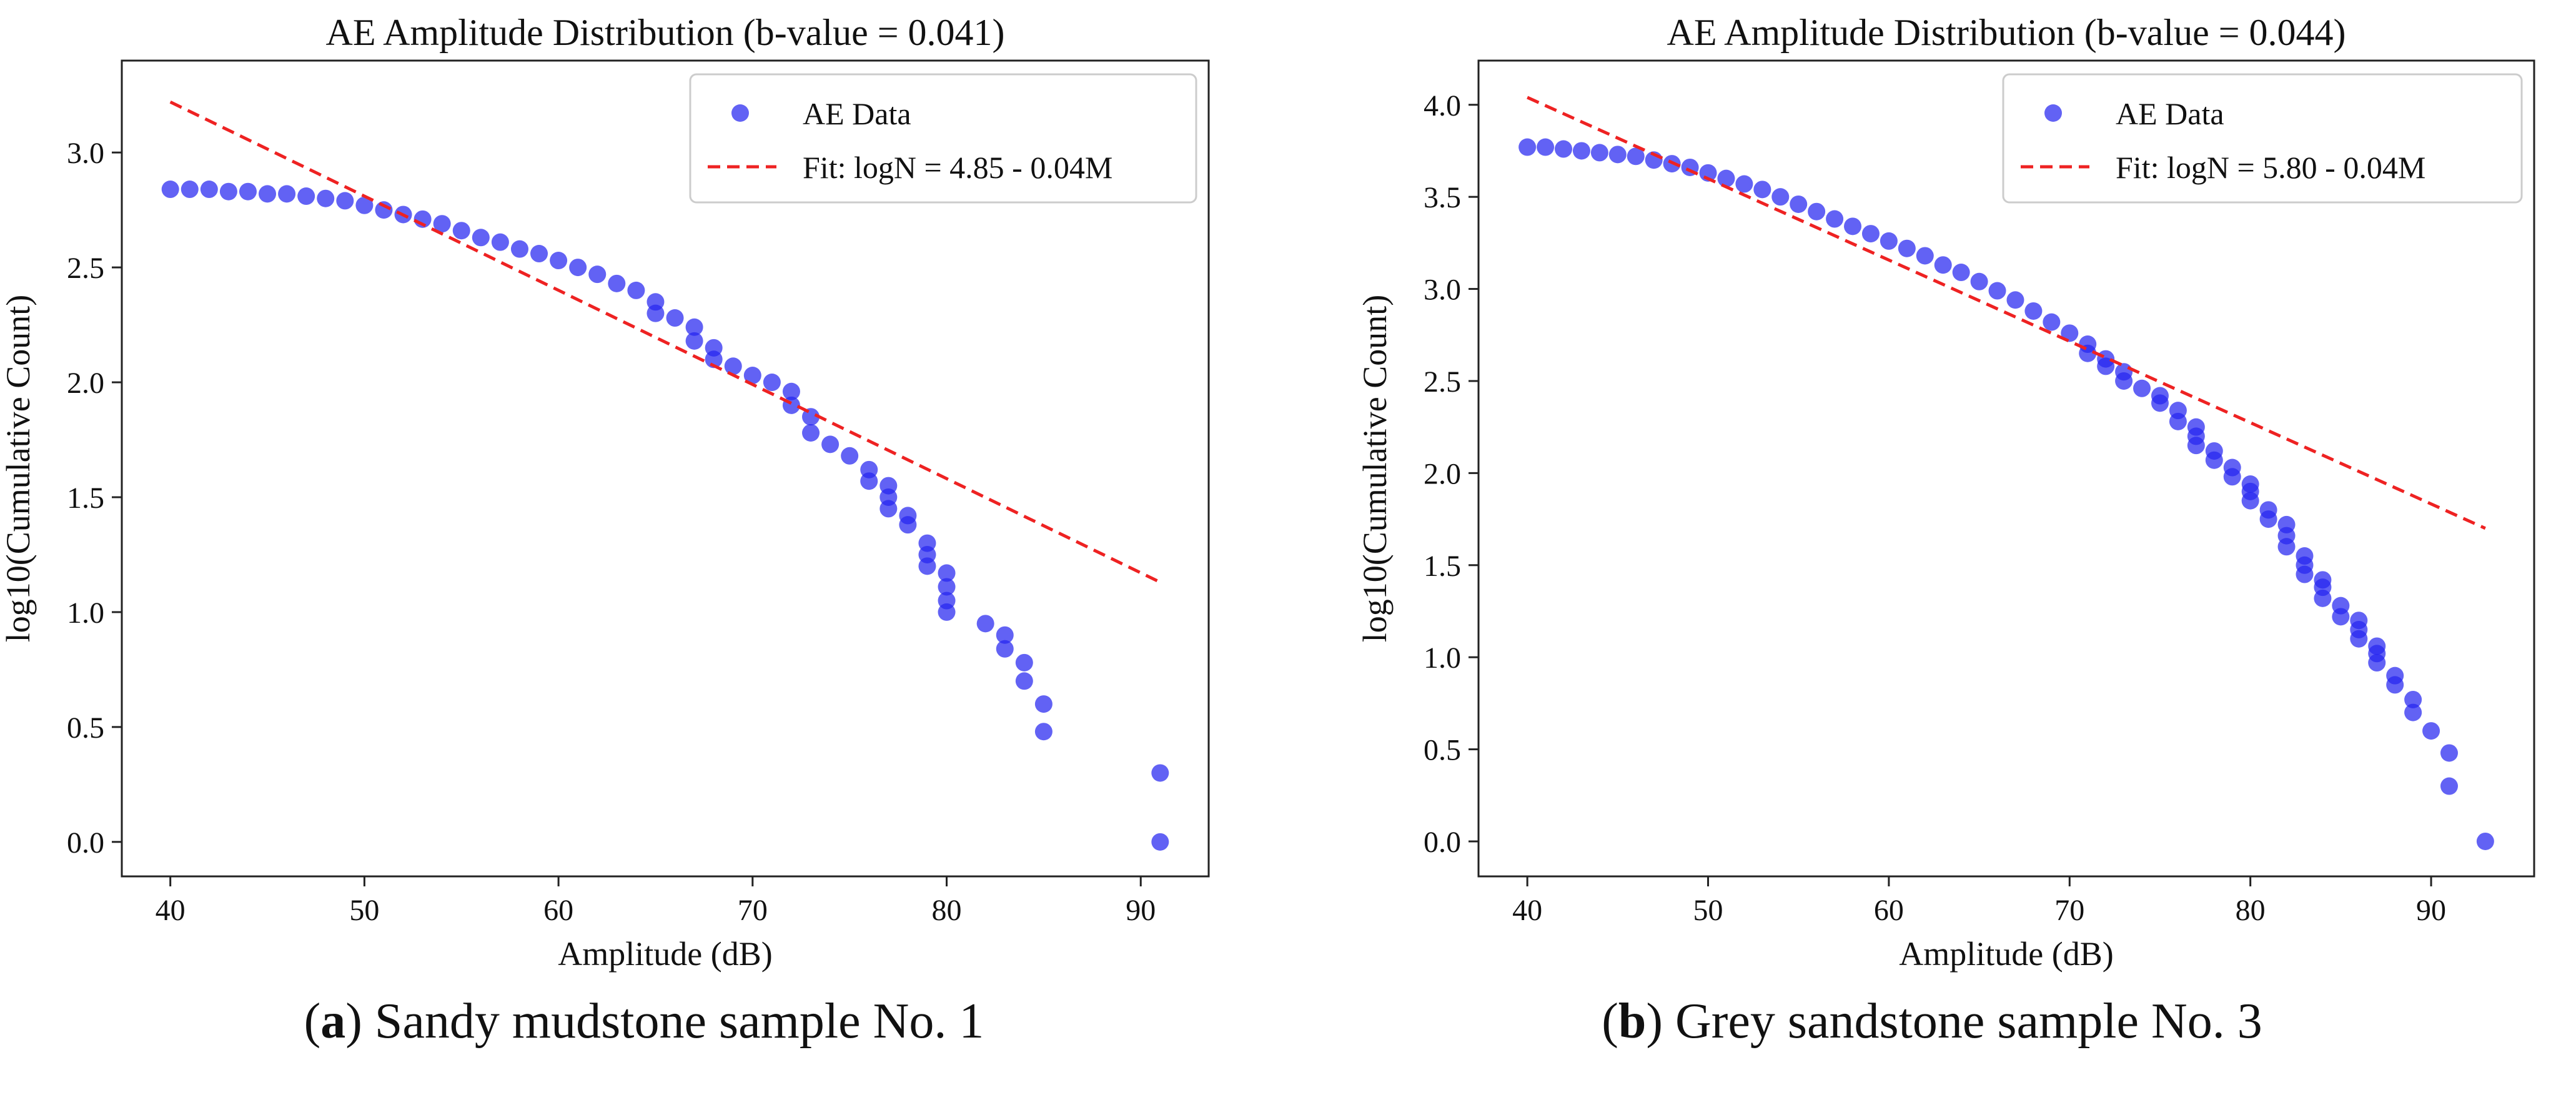  What do you see at coordinates (333, 1021) in the screenshot?
I see `caption-a-letter: a` at bounding box center [333, 1021].